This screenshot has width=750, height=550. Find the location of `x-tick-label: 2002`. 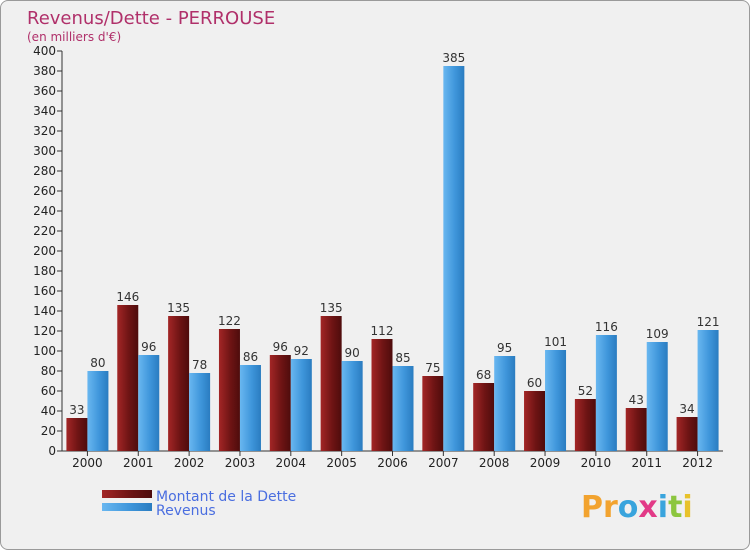

x-tick-label: 2002 is located at coordinates (189, 463).